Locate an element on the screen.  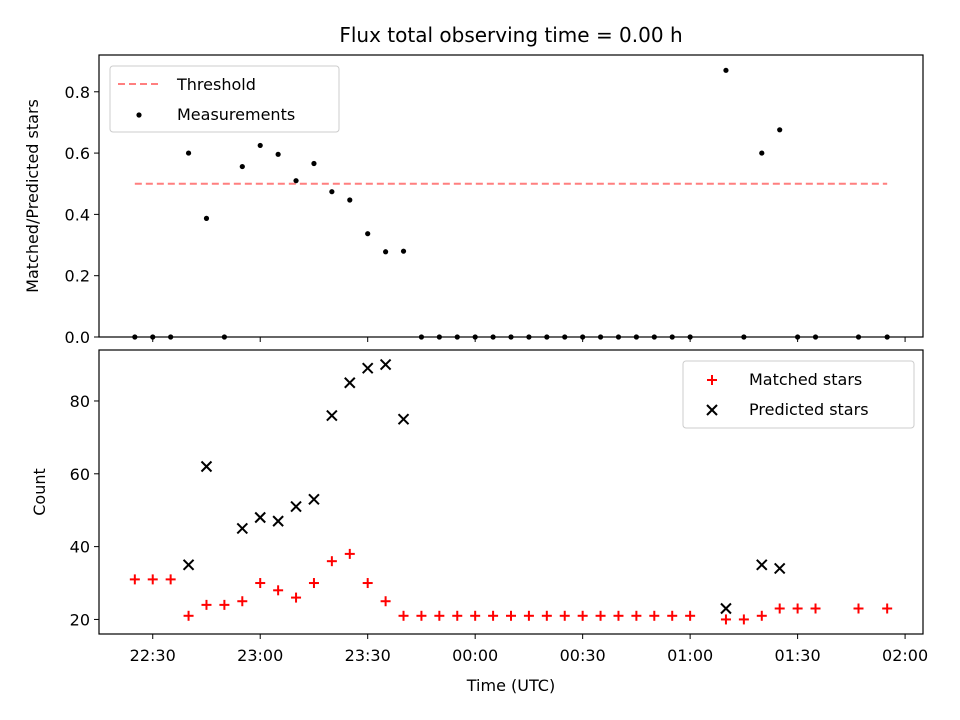
threshold-legend-label: Threshold is located at coordinates (216, 84).